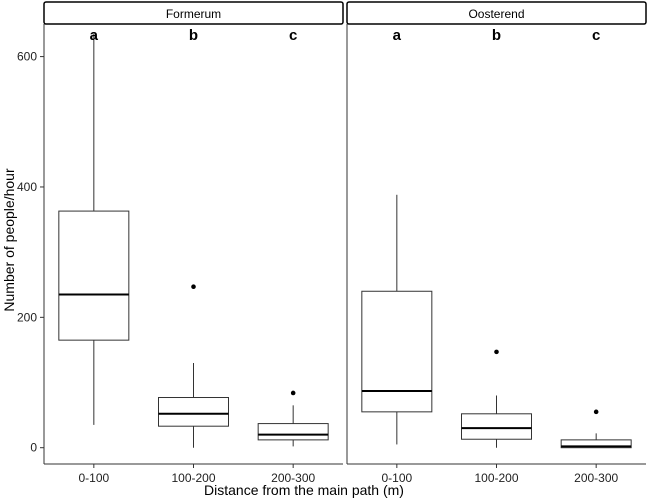 This screenshot has height=502, width=648. Describe the element at coordinates (27, 317) in the screenshot. I see `y-tick-label: 200` at that location.